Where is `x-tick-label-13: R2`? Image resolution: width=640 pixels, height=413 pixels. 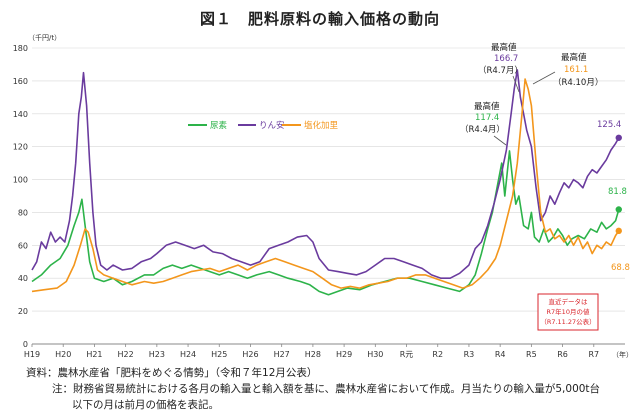 x-tick-label-13: R2 is located at coordinates (437, 354).